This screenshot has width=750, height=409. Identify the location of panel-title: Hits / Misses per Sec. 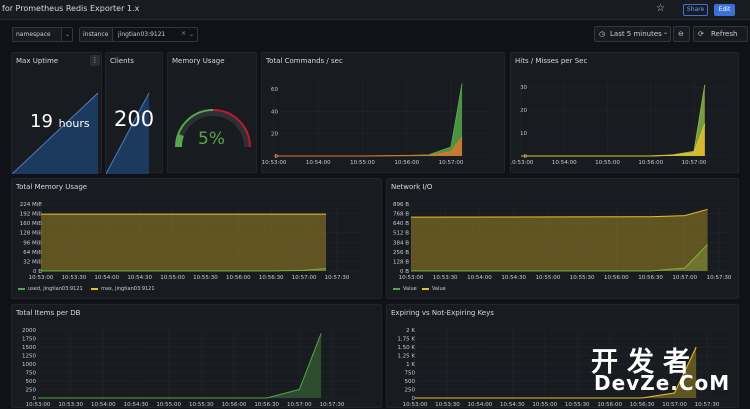
(551, 61).